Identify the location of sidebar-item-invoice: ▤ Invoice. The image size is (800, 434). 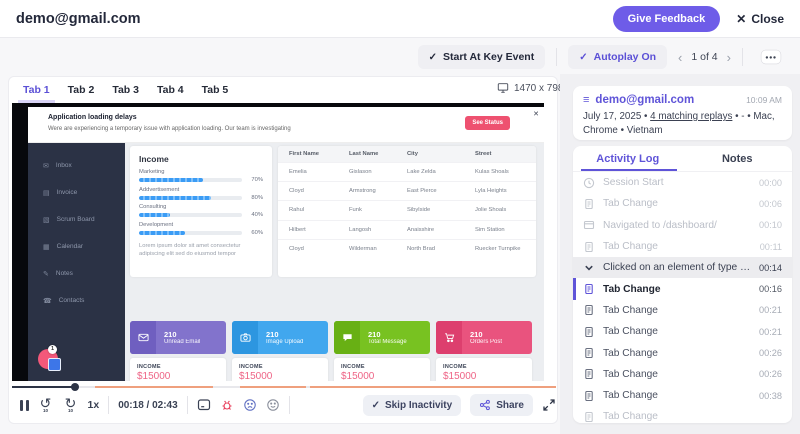
(60, 193).